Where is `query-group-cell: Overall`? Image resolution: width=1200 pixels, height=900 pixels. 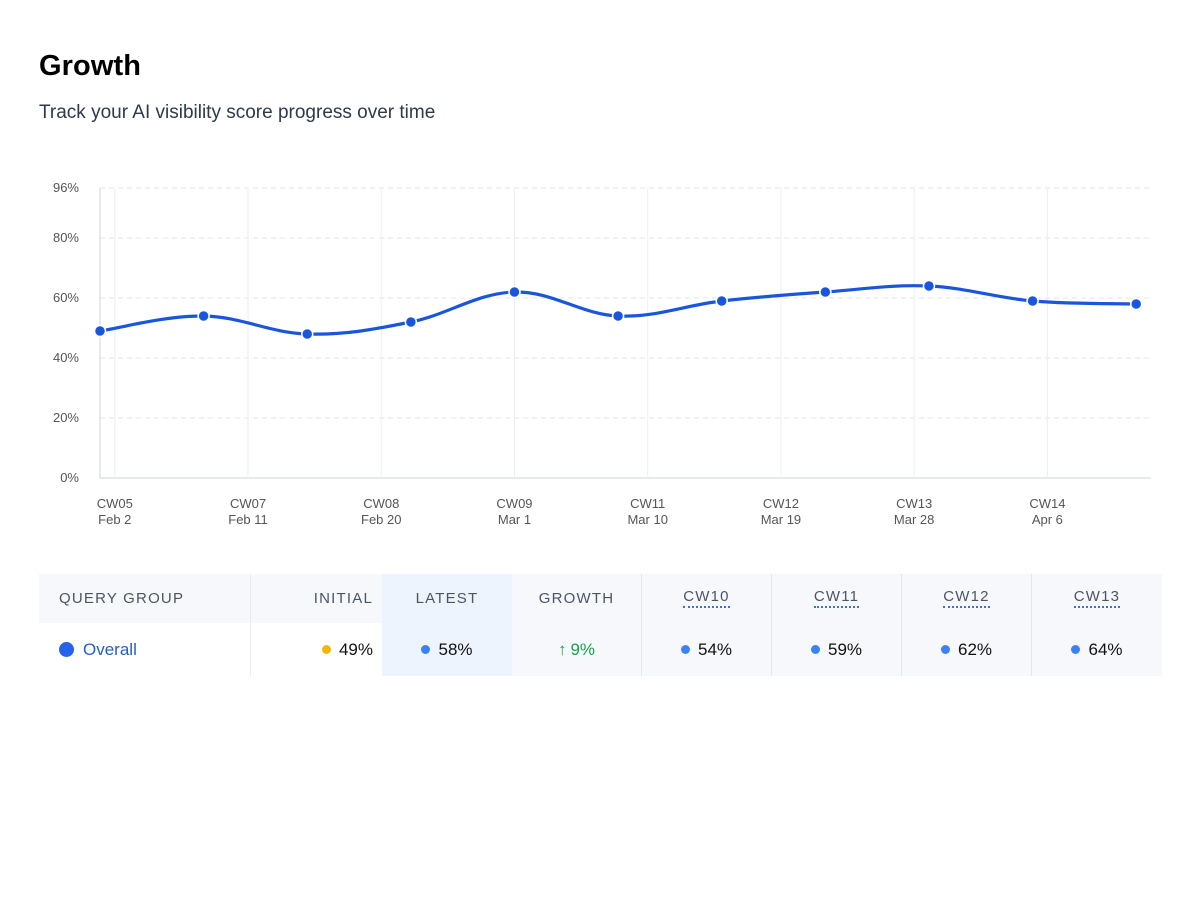 query-group-cell: Overall is located at coordinates (145, 649).